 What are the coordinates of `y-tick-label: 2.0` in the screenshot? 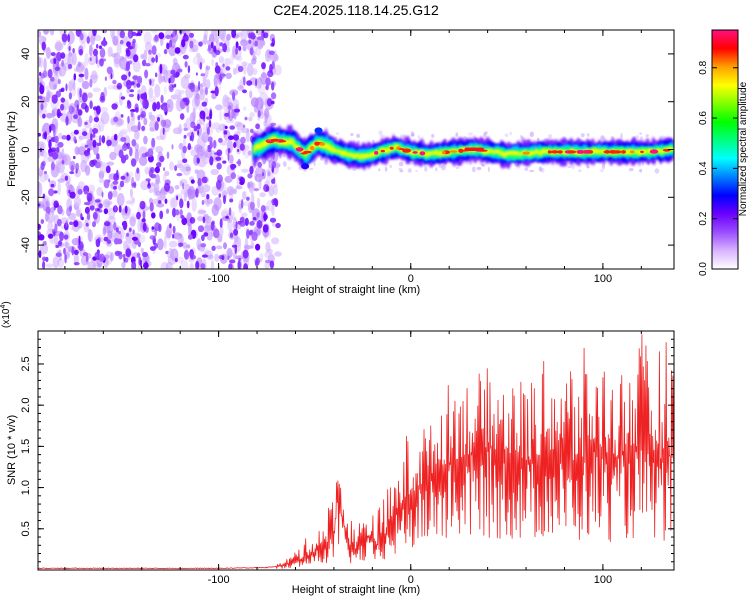 It's located at (26, 405).